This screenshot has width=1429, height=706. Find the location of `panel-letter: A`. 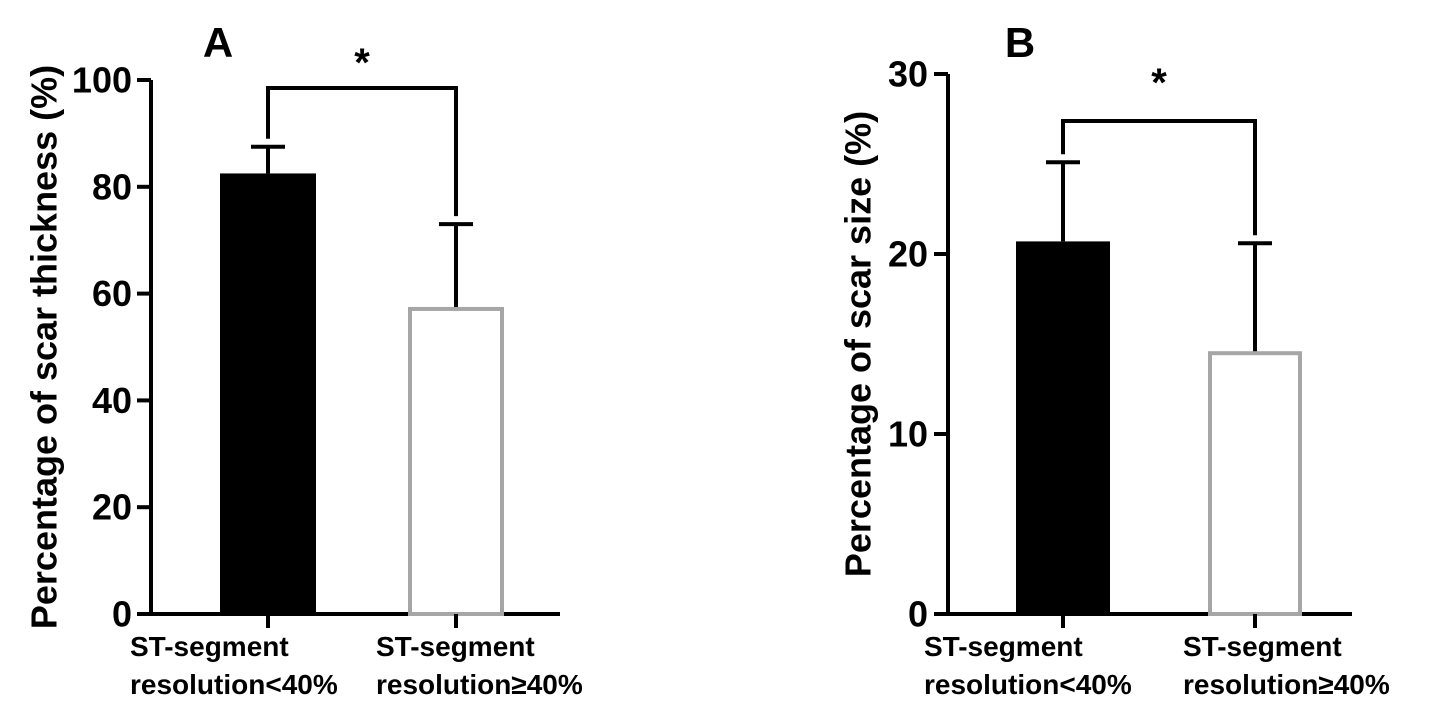

panel-letter: A is located at coordinates (218, 42).